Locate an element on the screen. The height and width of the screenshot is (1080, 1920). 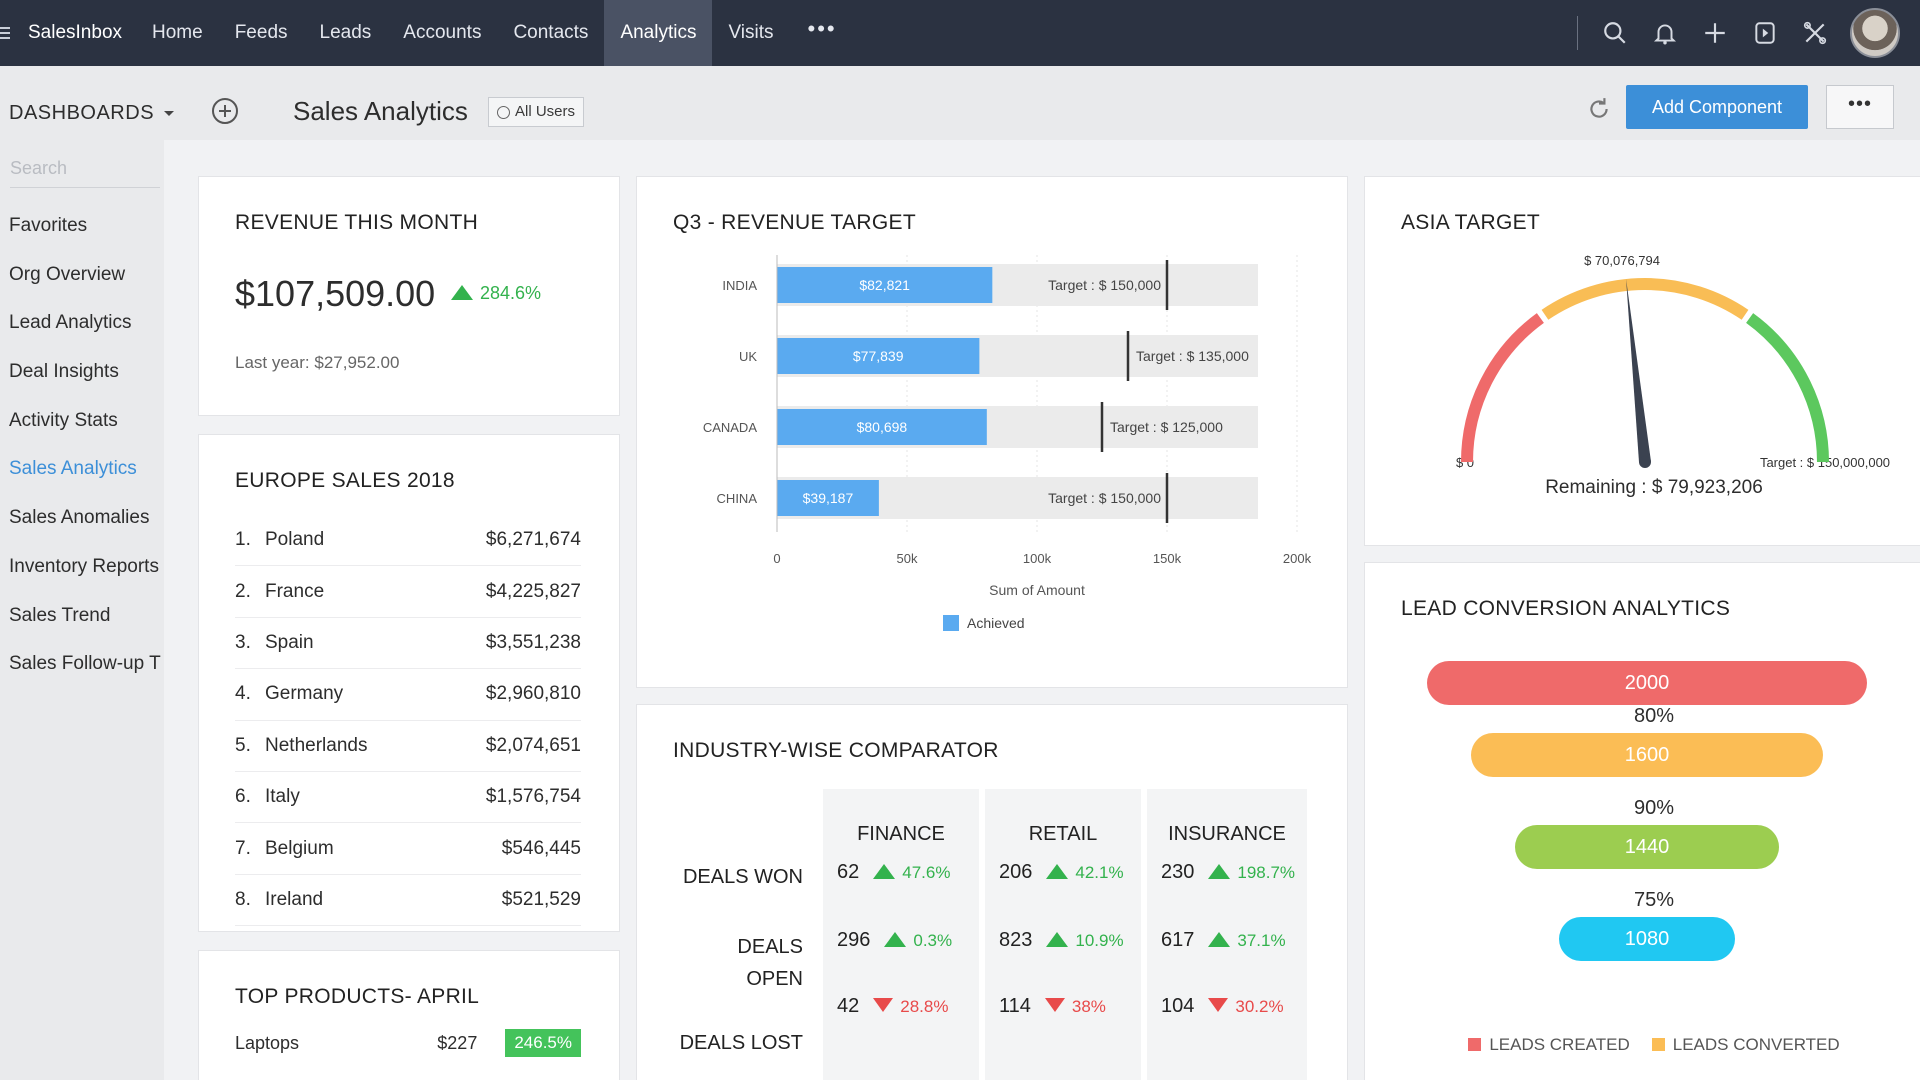
plus-icon is located at coordinates (1715, 33).